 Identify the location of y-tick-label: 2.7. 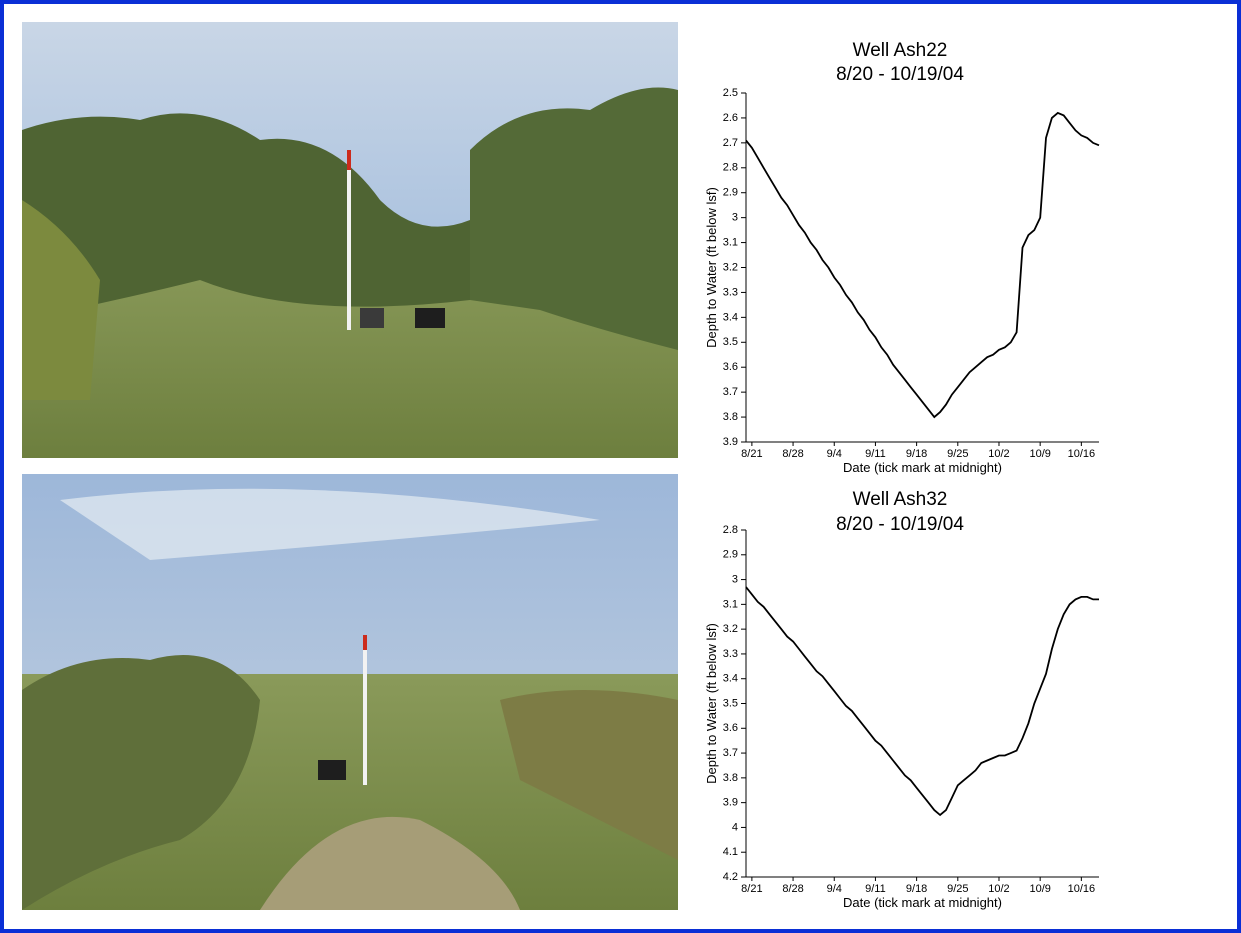
(730, 143).